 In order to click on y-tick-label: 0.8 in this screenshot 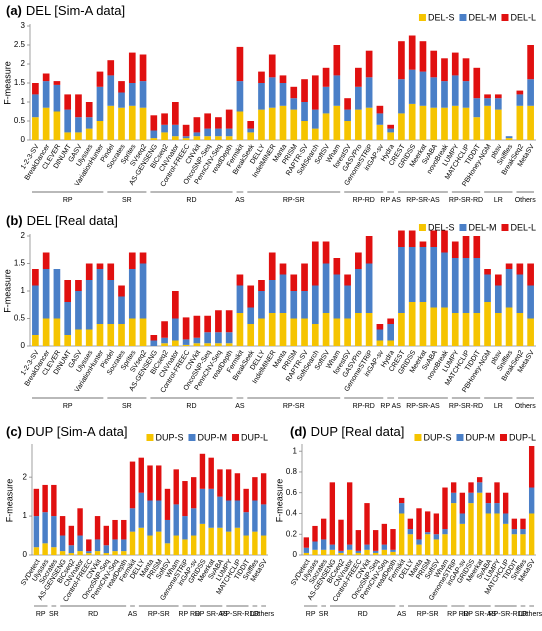, I will do `click(292, 471)`.